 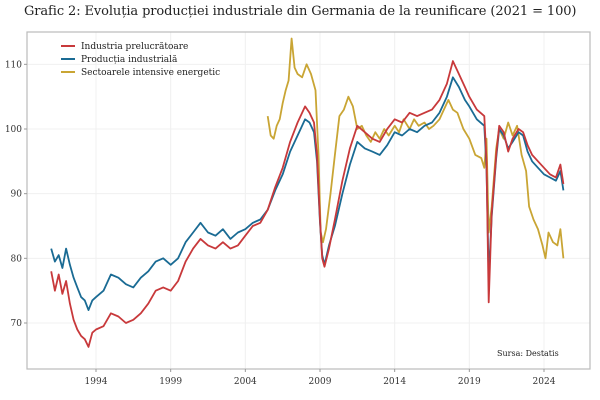 What do you see at coordinates (394, 382) in the screenshot?
I see `x-tick-label: 2014` at bounding box center [394, 382].